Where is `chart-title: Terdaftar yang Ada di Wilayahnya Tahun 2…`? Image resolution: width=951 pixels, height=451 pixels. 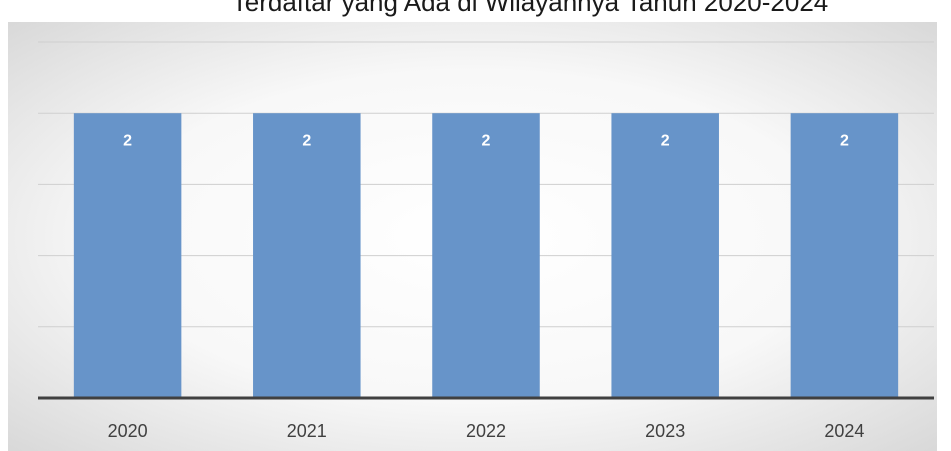 chart-title: Terdaftar yang Ada di Wilayahnya Tahun 2… is located at coordinates (530, 8).